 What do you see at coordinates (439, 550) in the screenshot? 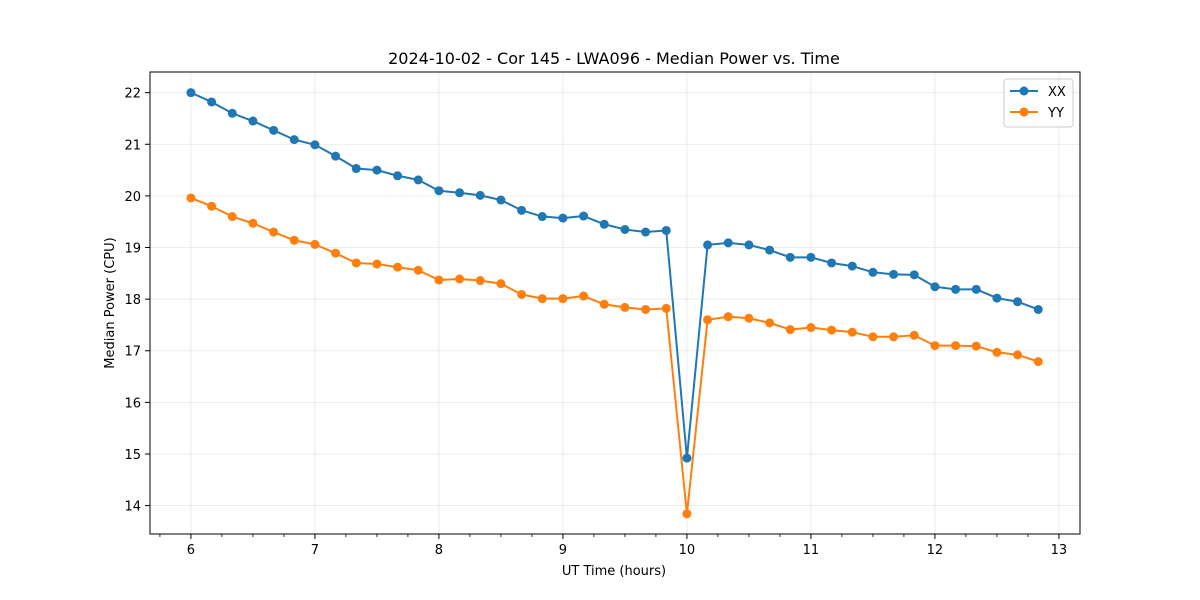
I see `x-tick-label: 8` at bounding box center [439, 550].